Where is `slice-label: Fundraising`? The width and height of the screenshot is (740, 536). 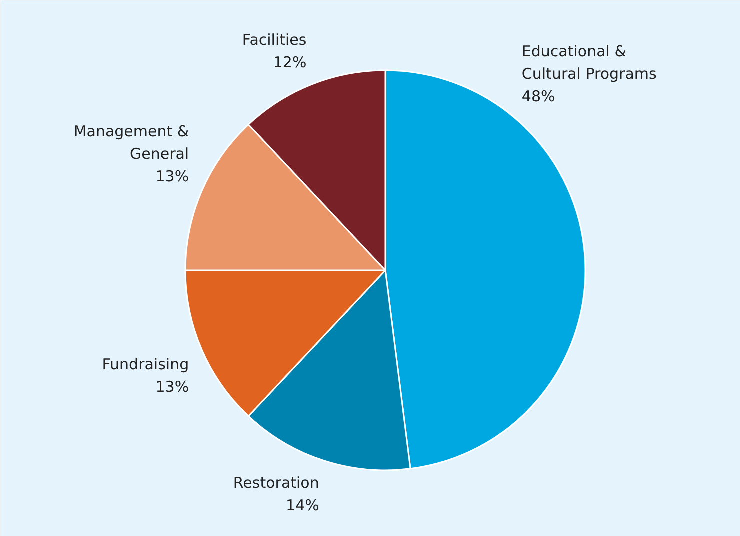
slice-label: Fundraising is located at coordinates (146, 364).